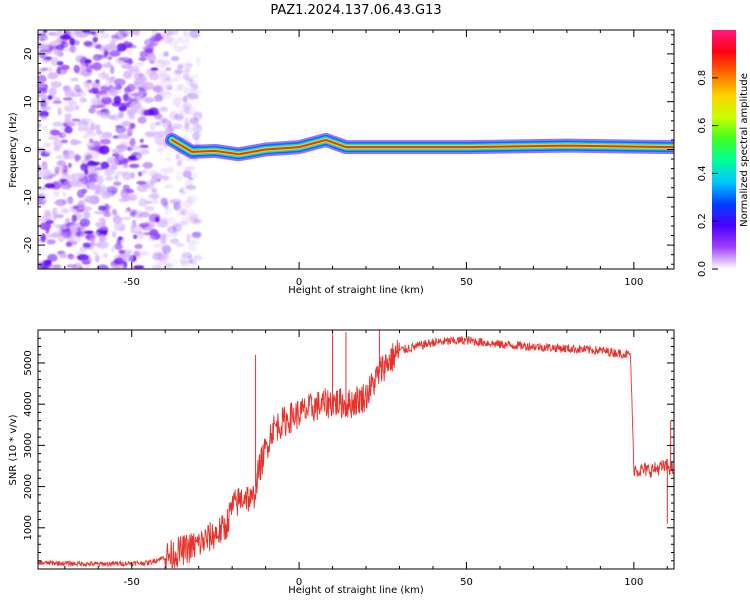  What do you see at coordinates (28, 197) in the screenshot?
I see `spectrogram-y-tick-label: -10` at bounding box center [28, 197].